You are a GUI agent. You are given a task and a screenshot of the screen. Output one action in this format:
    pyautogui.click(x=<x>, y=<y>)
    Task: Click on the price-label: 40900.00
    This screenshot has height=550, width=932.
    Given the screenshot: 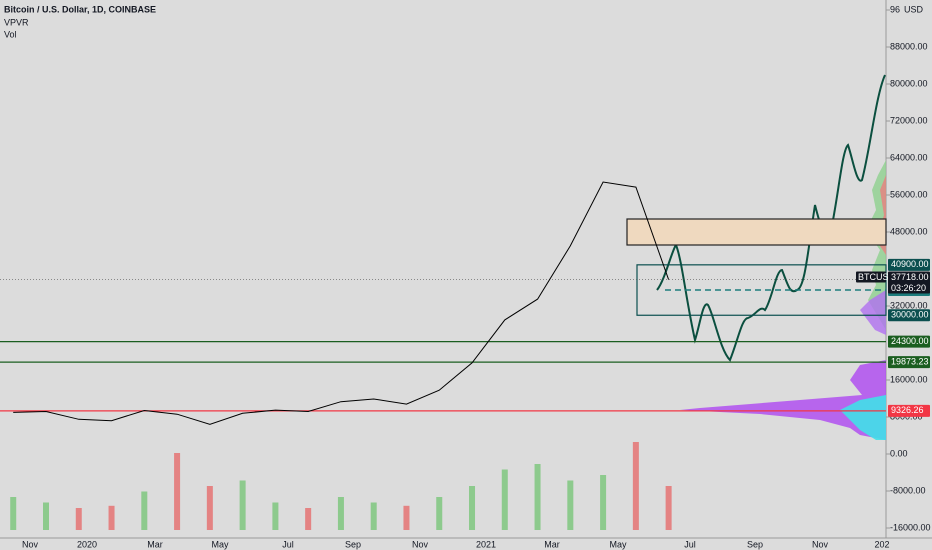 What is the action you would take?
    pyautogui.click(x=910, y=264)
    